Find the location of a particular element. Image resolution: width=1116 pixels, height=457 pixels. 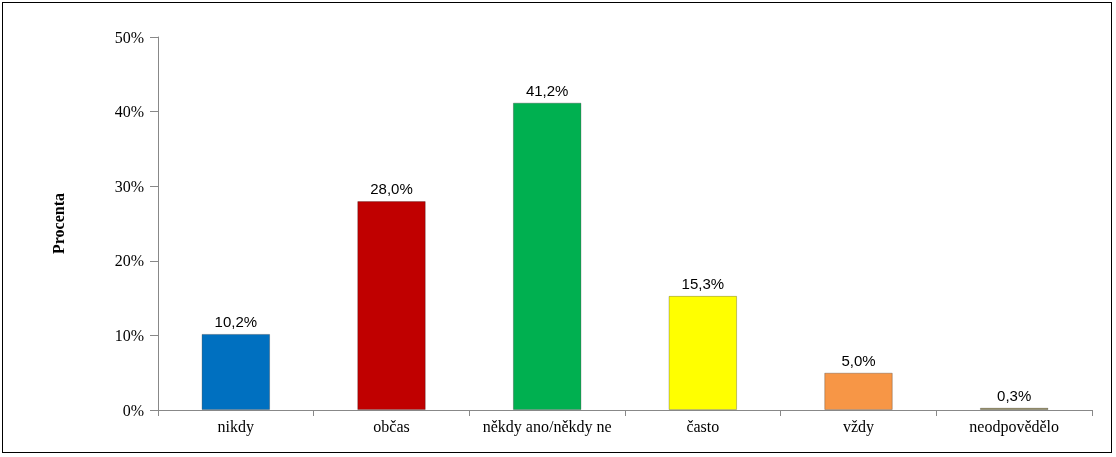

y-tick-label: 20% is located at coordinates (129, 261).